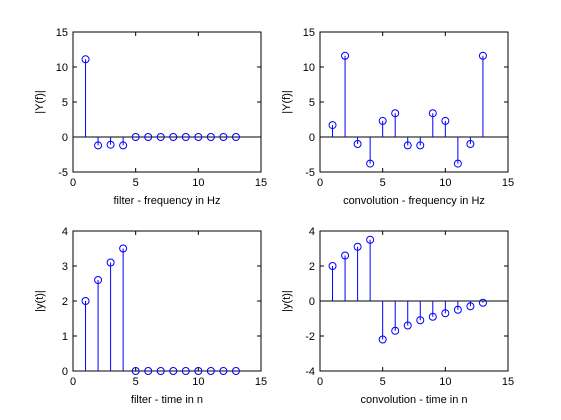 This screenshot has height=420, width=561. What do you see at coordinates (414, 201) in the screenshot?
I see `x-axis-label: convolution - frequency in Hz` at bounding box center [414, 201].